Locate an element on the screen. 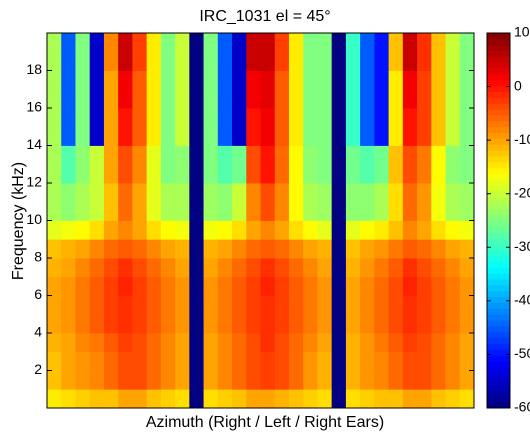 This screenshot has width=530, height=432. y-tick-label: 2 is located at coordinates (38, 369).